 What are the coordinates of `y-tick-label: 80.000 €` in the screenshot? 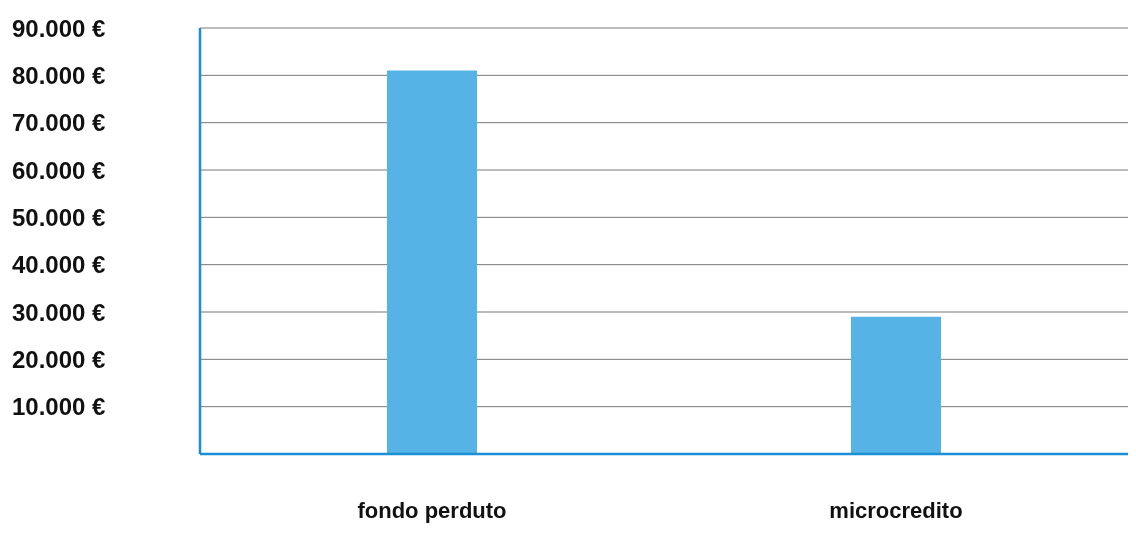 It's located at (59, 75).